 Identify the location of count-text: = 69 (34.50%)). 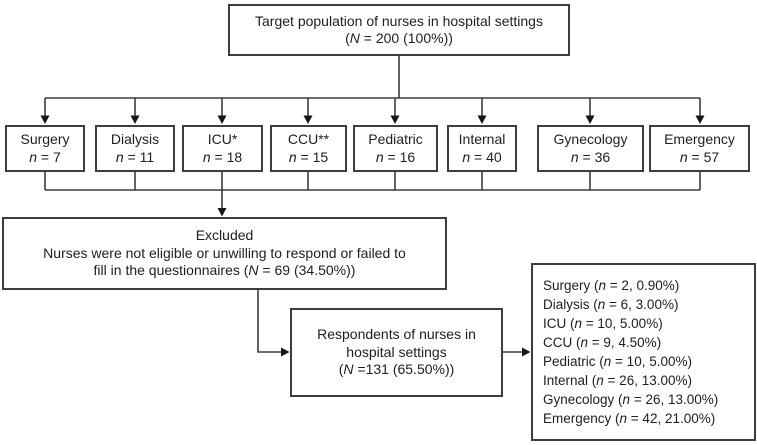
(307, 270).